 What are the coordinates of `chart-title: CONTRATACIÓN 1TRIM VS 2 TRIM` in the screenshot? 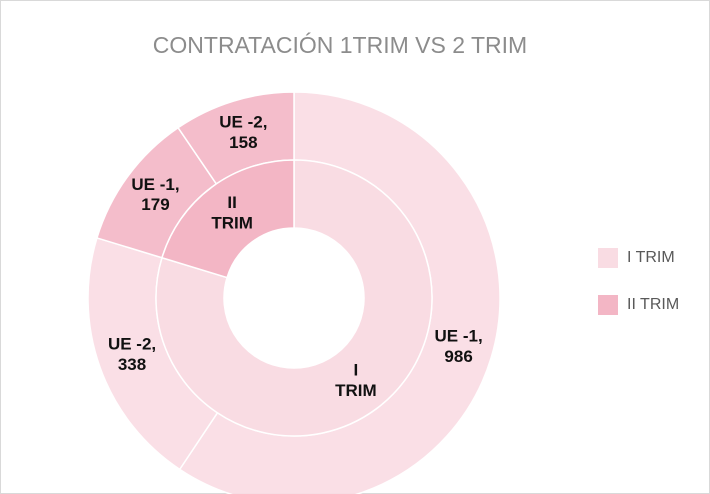 It's located at (340, 45).